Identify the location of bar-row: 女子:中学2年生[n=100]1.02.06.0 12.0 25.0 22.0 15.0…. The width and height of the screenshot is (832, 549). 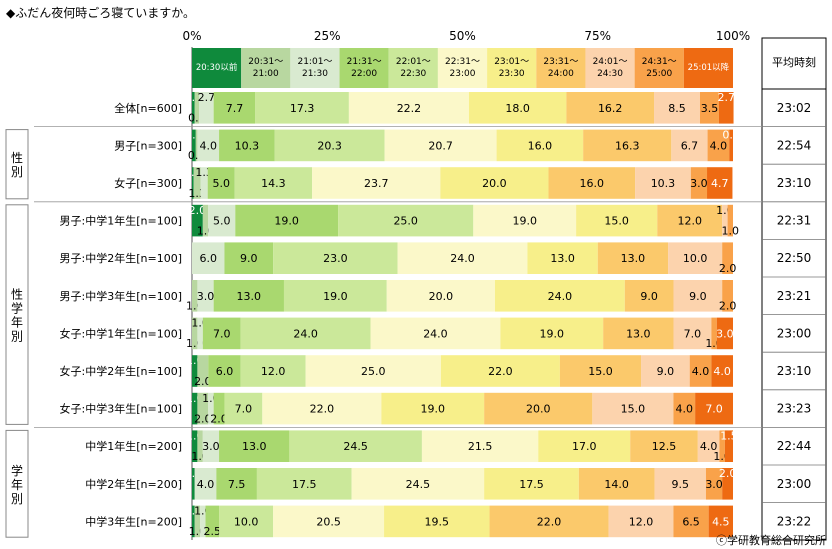
(443, 372).